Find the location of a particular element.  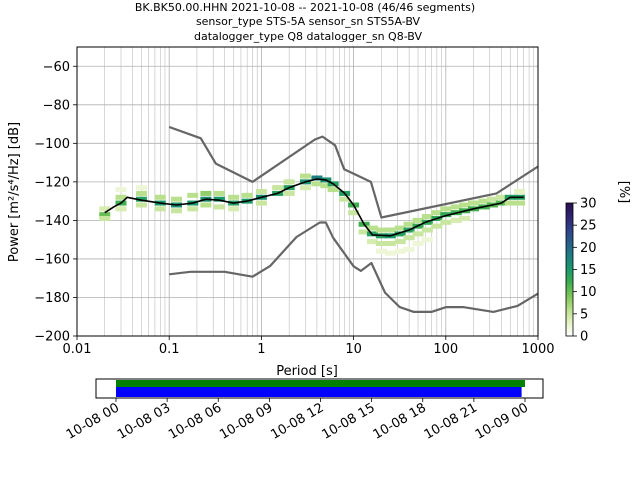

y-tick-label: −80 is located at coordinates (56, 105).